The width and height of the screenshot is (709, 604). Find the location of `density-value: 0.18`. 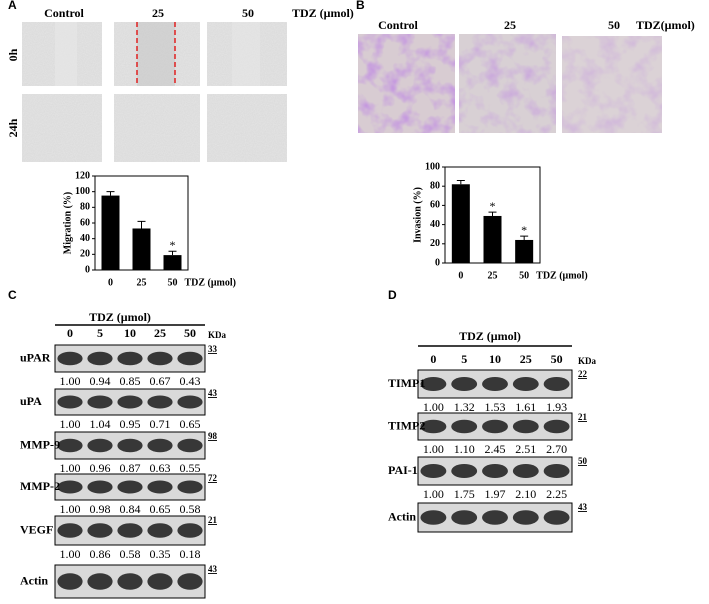

density-value: 0.18 is located at coordinates (190, 554).